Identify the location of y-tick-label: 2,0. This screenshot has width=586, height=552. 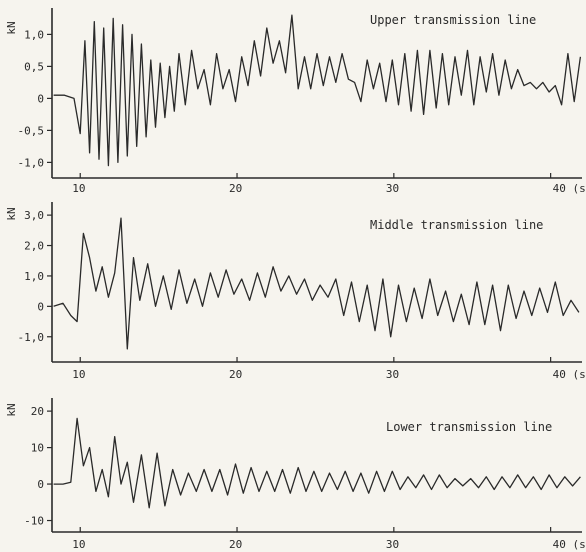
(34, 246).